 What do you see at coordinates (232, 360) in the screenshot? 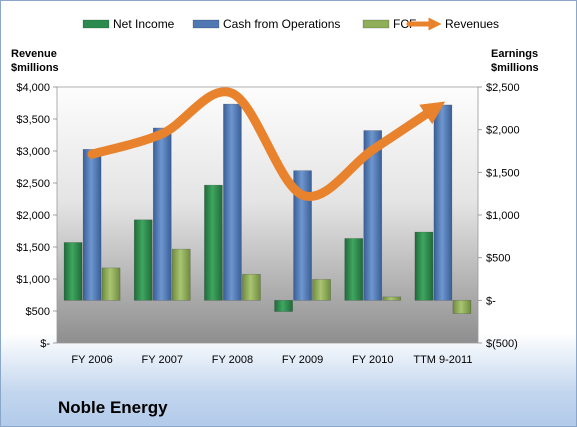
I see `x-tick-label: FY 2008` at bounding box center [232, 360].